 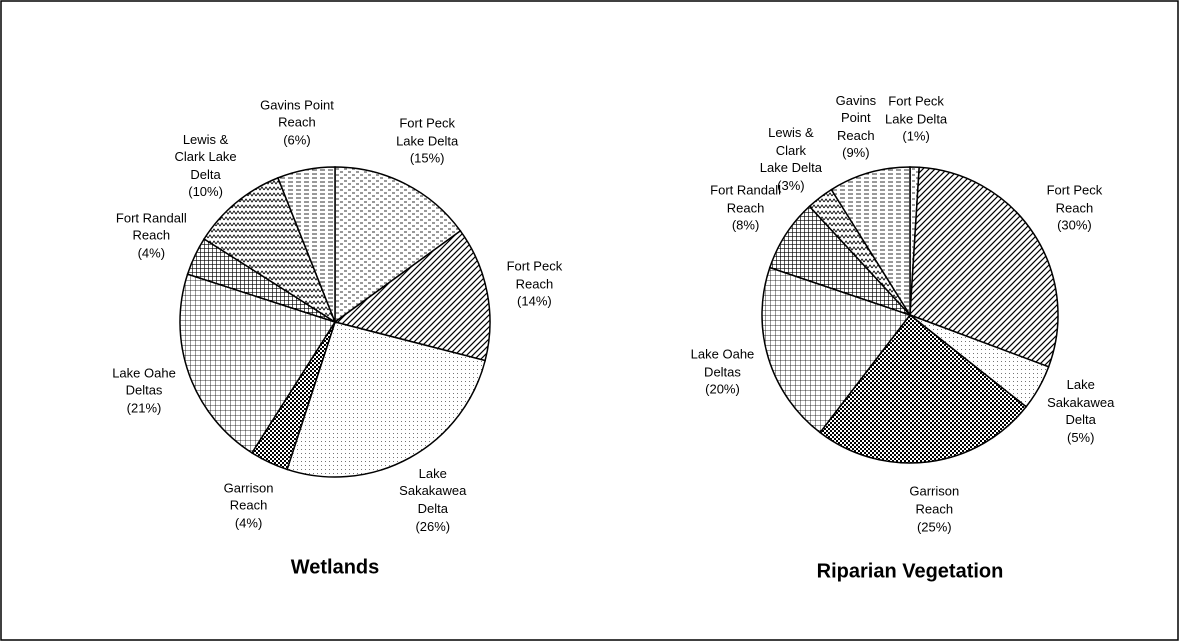 I want to click on slice-label: Gavins Point Reach (9%), so click(x=856, y=127).